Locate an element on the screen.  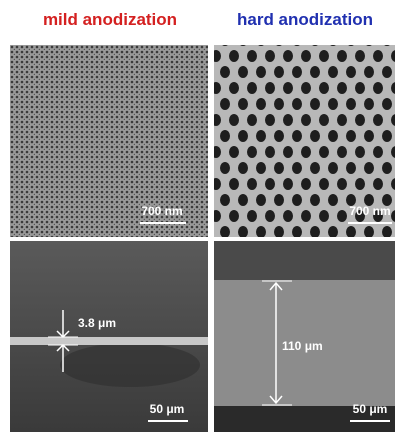
arrow-heads is located at coordinates (276, 343).